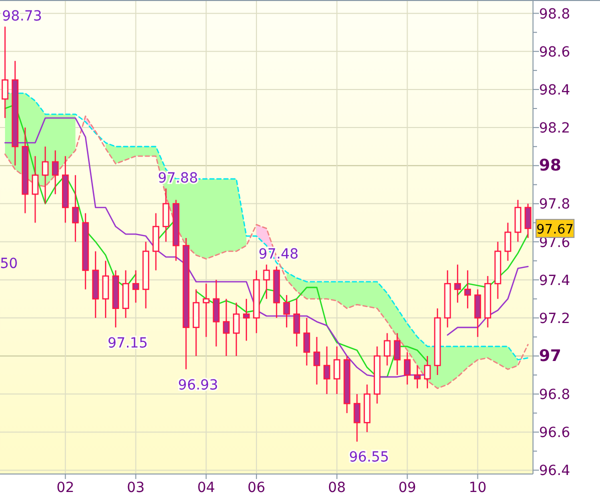 The width and height of the screenshot is (600, 497). I want to click on y-tick-label: 97.4, so click(554, 280).